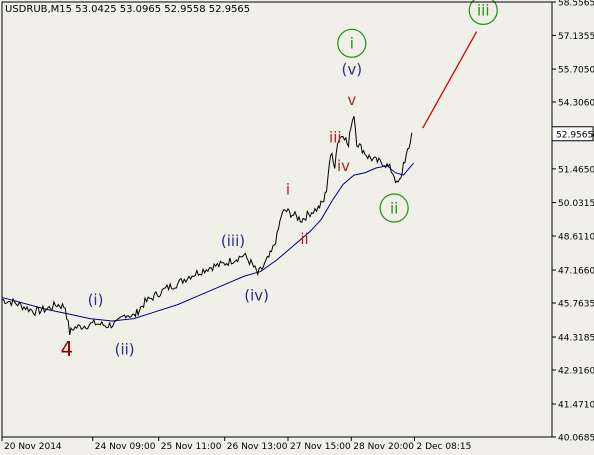 The width and height of the screenshot is (594, 455). What do you see at coordinates (450, 80) in the screenshot?
I see `wave-projection-line` at bounding box center [450, 80].